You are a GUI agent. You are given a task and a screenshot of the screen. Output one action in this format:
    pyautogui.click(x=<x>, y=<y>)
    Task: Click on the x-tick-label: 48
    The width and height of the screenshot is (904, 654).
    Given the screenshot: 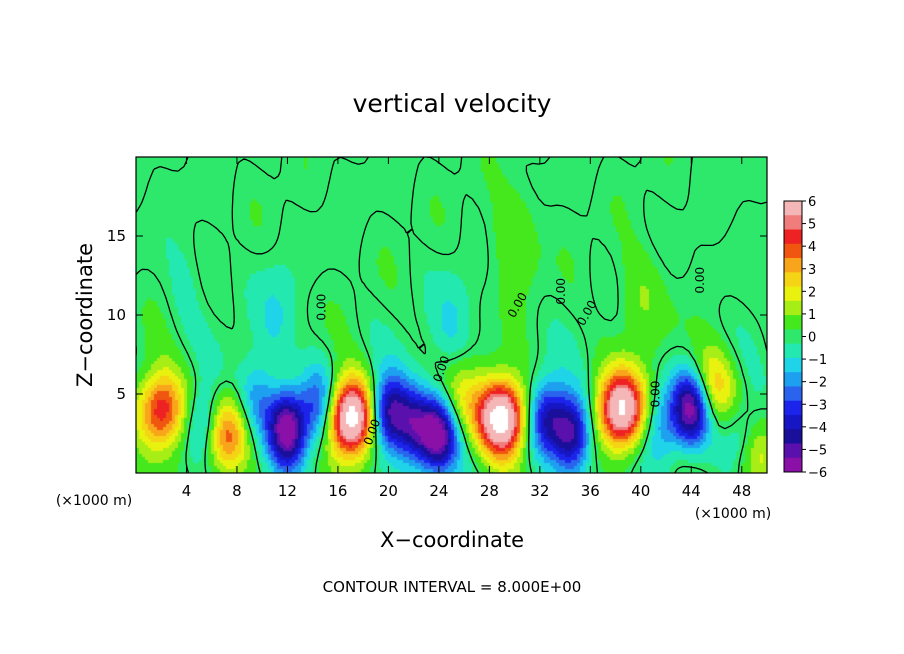 What is the action you would take?
    pyautogui.click(x=741, y=491)
    